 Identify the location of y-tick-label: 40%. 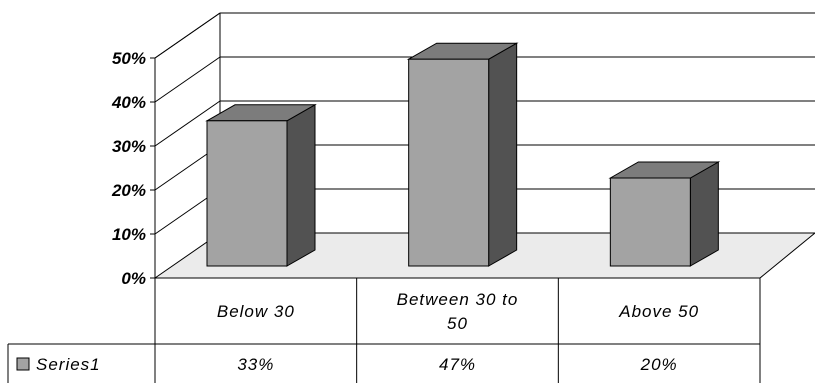
(128, 102).